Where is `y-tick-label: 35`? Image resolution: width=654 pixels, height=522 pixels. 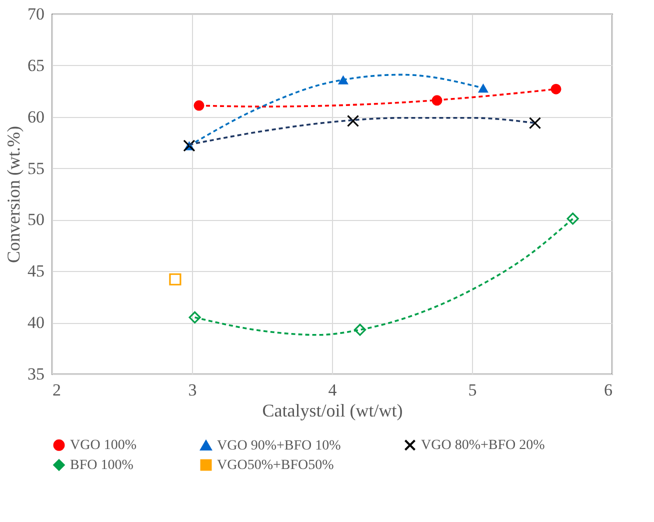
y-tick-label: 35 is located at coordinates (36, 374).